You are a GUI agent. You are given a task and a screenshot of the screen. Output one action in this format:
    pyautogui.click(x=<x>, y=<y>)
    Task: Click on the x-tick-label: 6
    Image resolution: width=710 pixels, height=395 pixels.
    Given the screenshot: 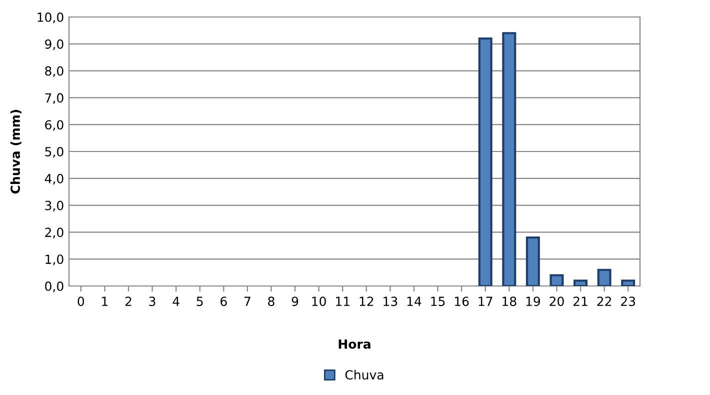 What is the action you would take?
    pyautogui.click(x=223, y=301)
    